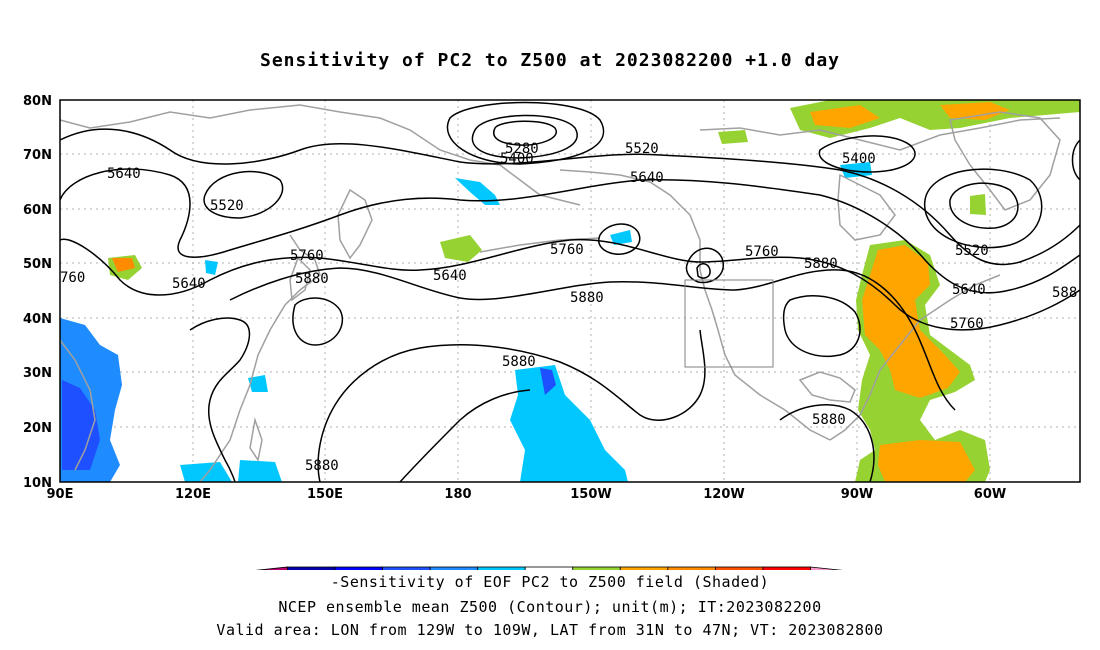  Describe the element at coordinates (827, 443) in the screenshot. I see `contour-5880-south-us` at that location.